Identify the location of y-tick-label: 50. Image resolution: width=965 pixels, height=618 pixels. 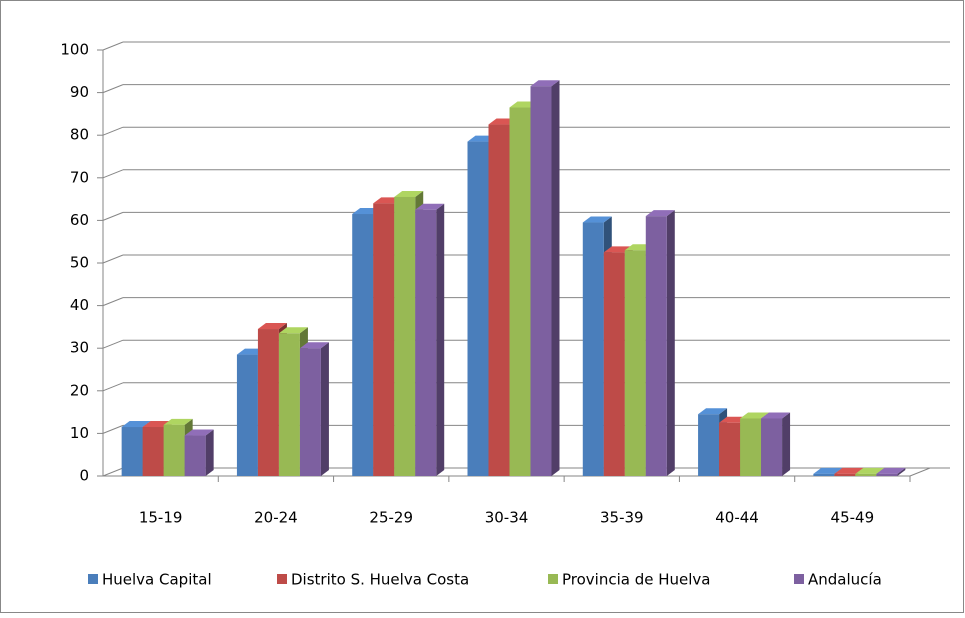
(79, 263).